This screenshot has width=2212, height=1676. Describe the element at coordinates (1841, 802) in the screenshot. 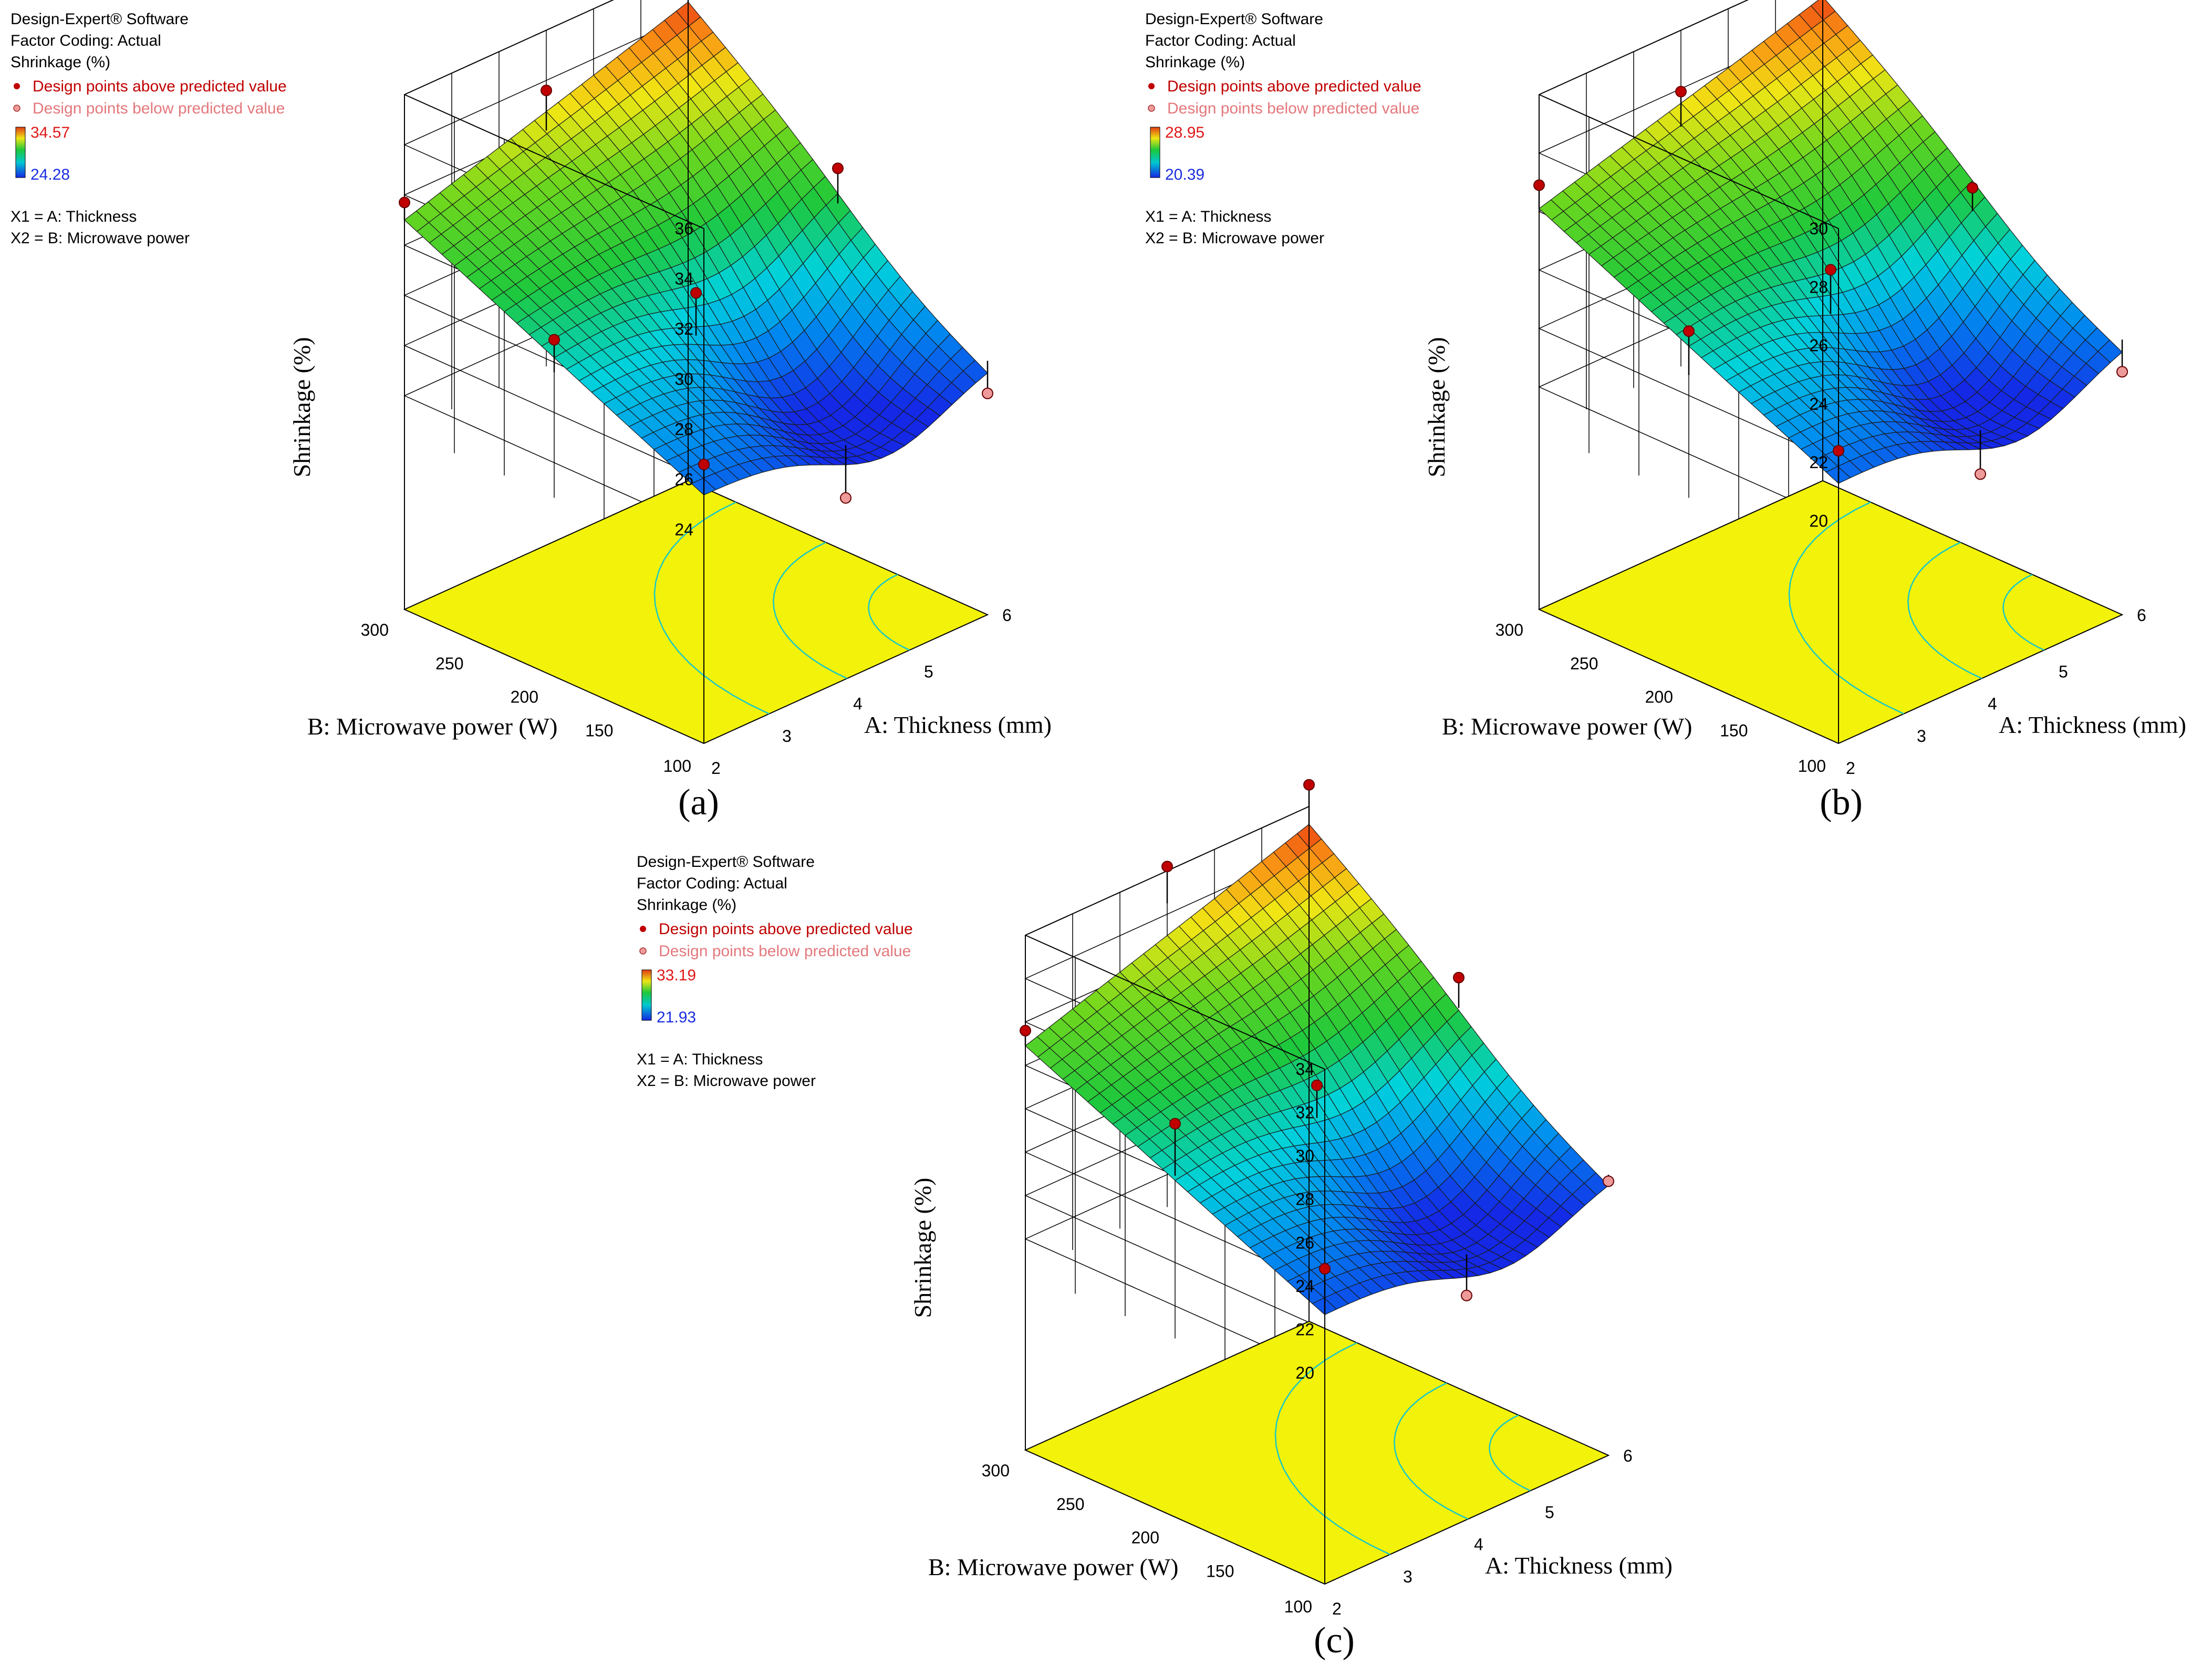

I see `panel-caption: (b)` at that location.